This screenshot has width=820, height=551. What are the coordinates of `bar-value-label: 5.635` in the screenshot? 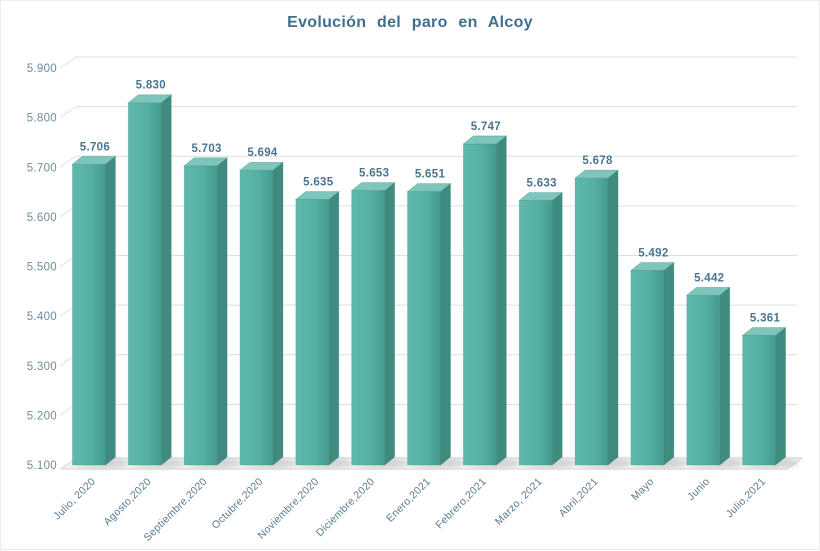 It's located at (318, 183).